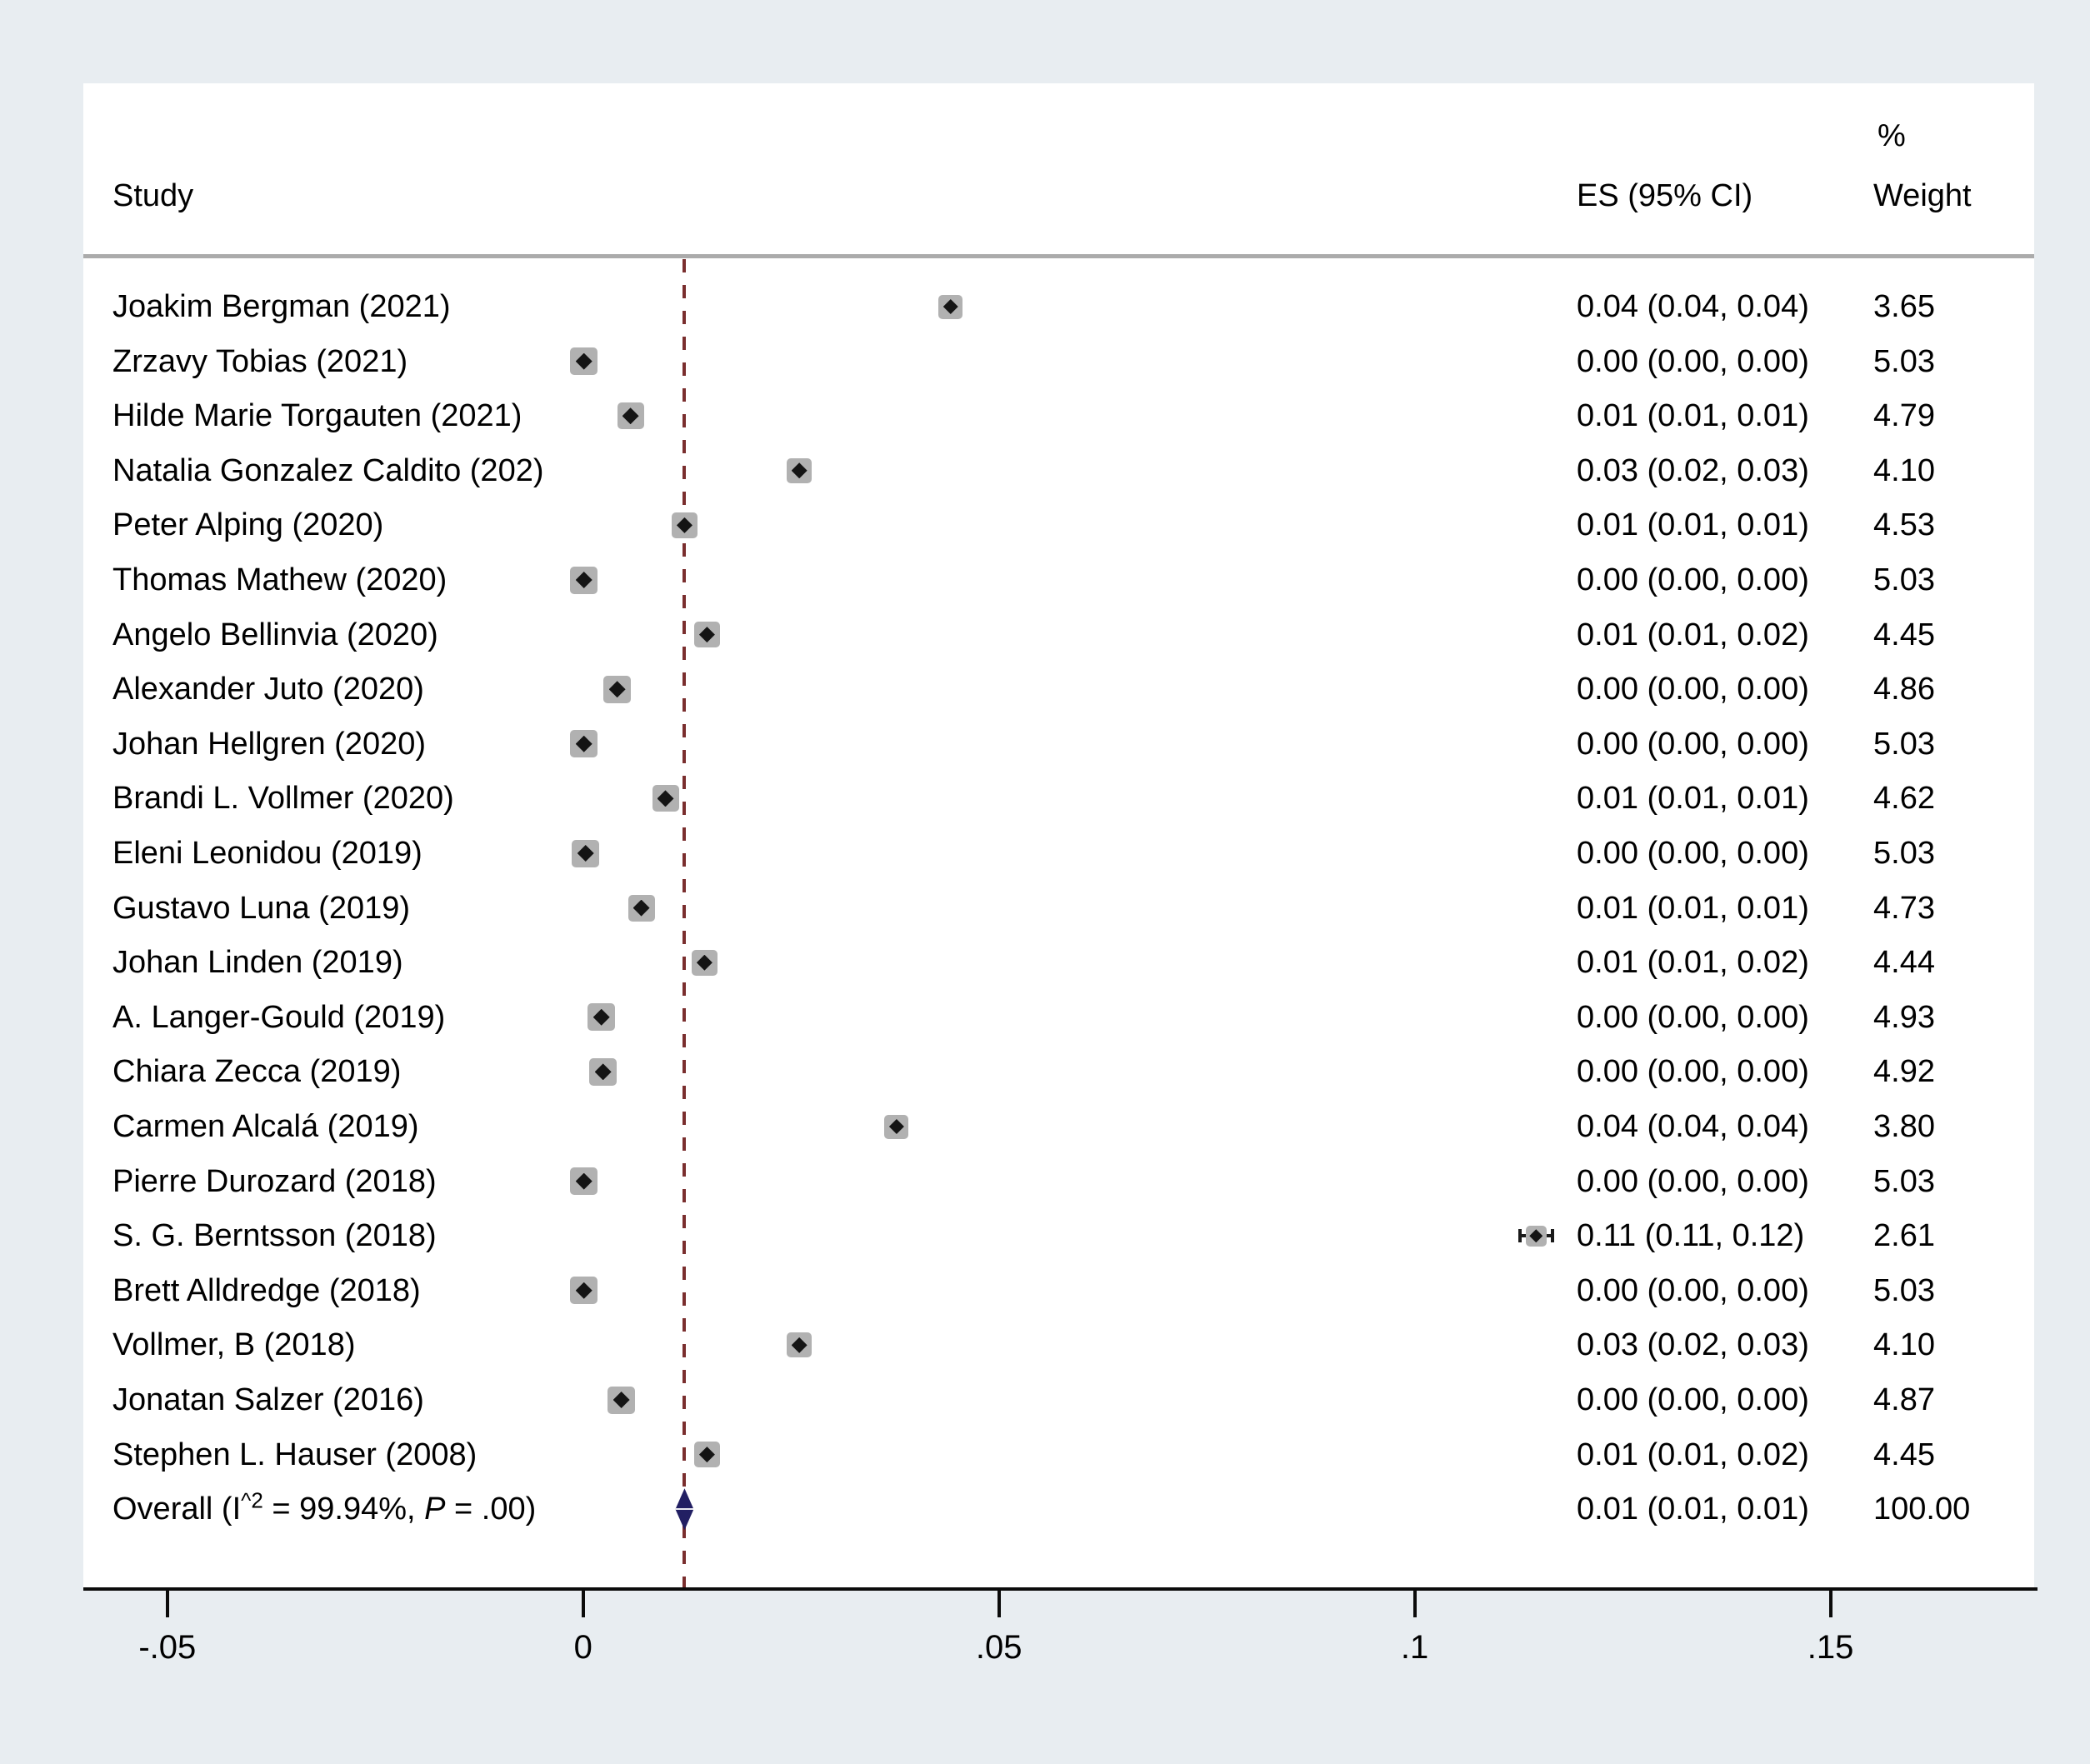 The width and height of the screenshot is (2090, 1764). What do you see at coordinates (279, 1017) in the screenshot?
I see `study-label: A. Langer-Gould (2019)` at bounding box center [279, 1017].